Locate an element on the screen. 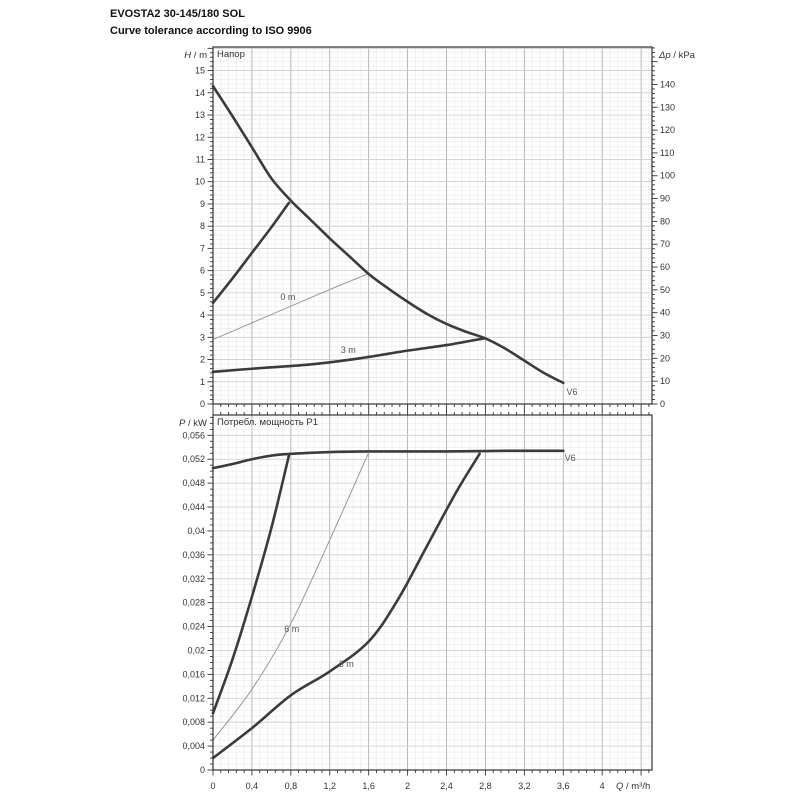 This screenshot has height=800, width=800. tick-label: 0,04 is located at coordinates (196, 531).